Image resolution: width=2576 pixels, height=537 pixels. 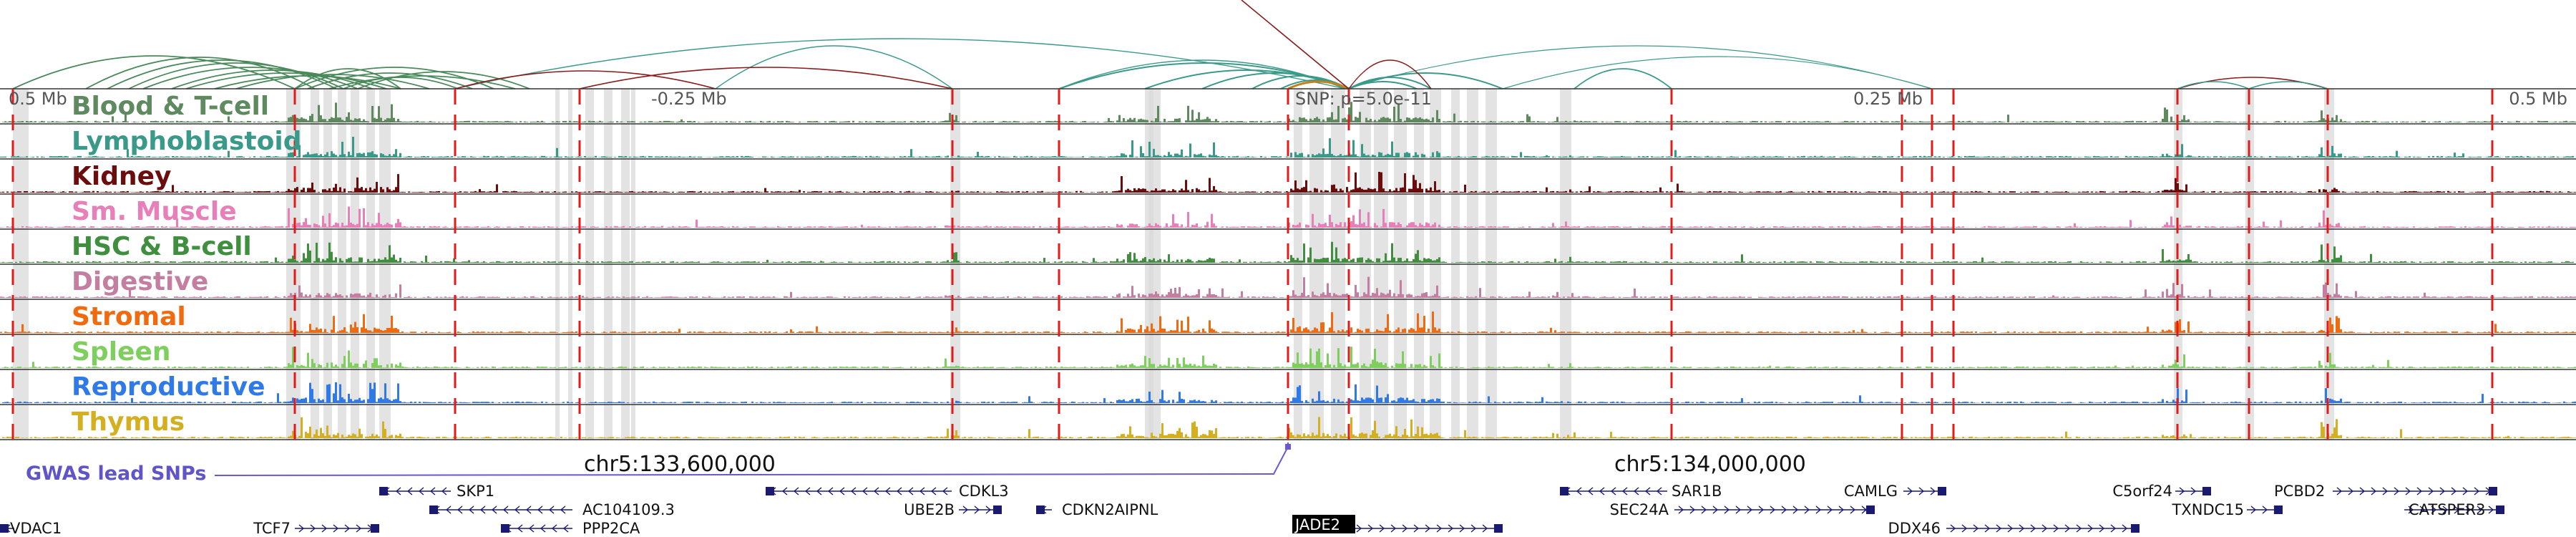 What do you see at coordinates (129, 317) in the screenshot?
I see `track-label: Stromal` at bounding box center [129, 317].